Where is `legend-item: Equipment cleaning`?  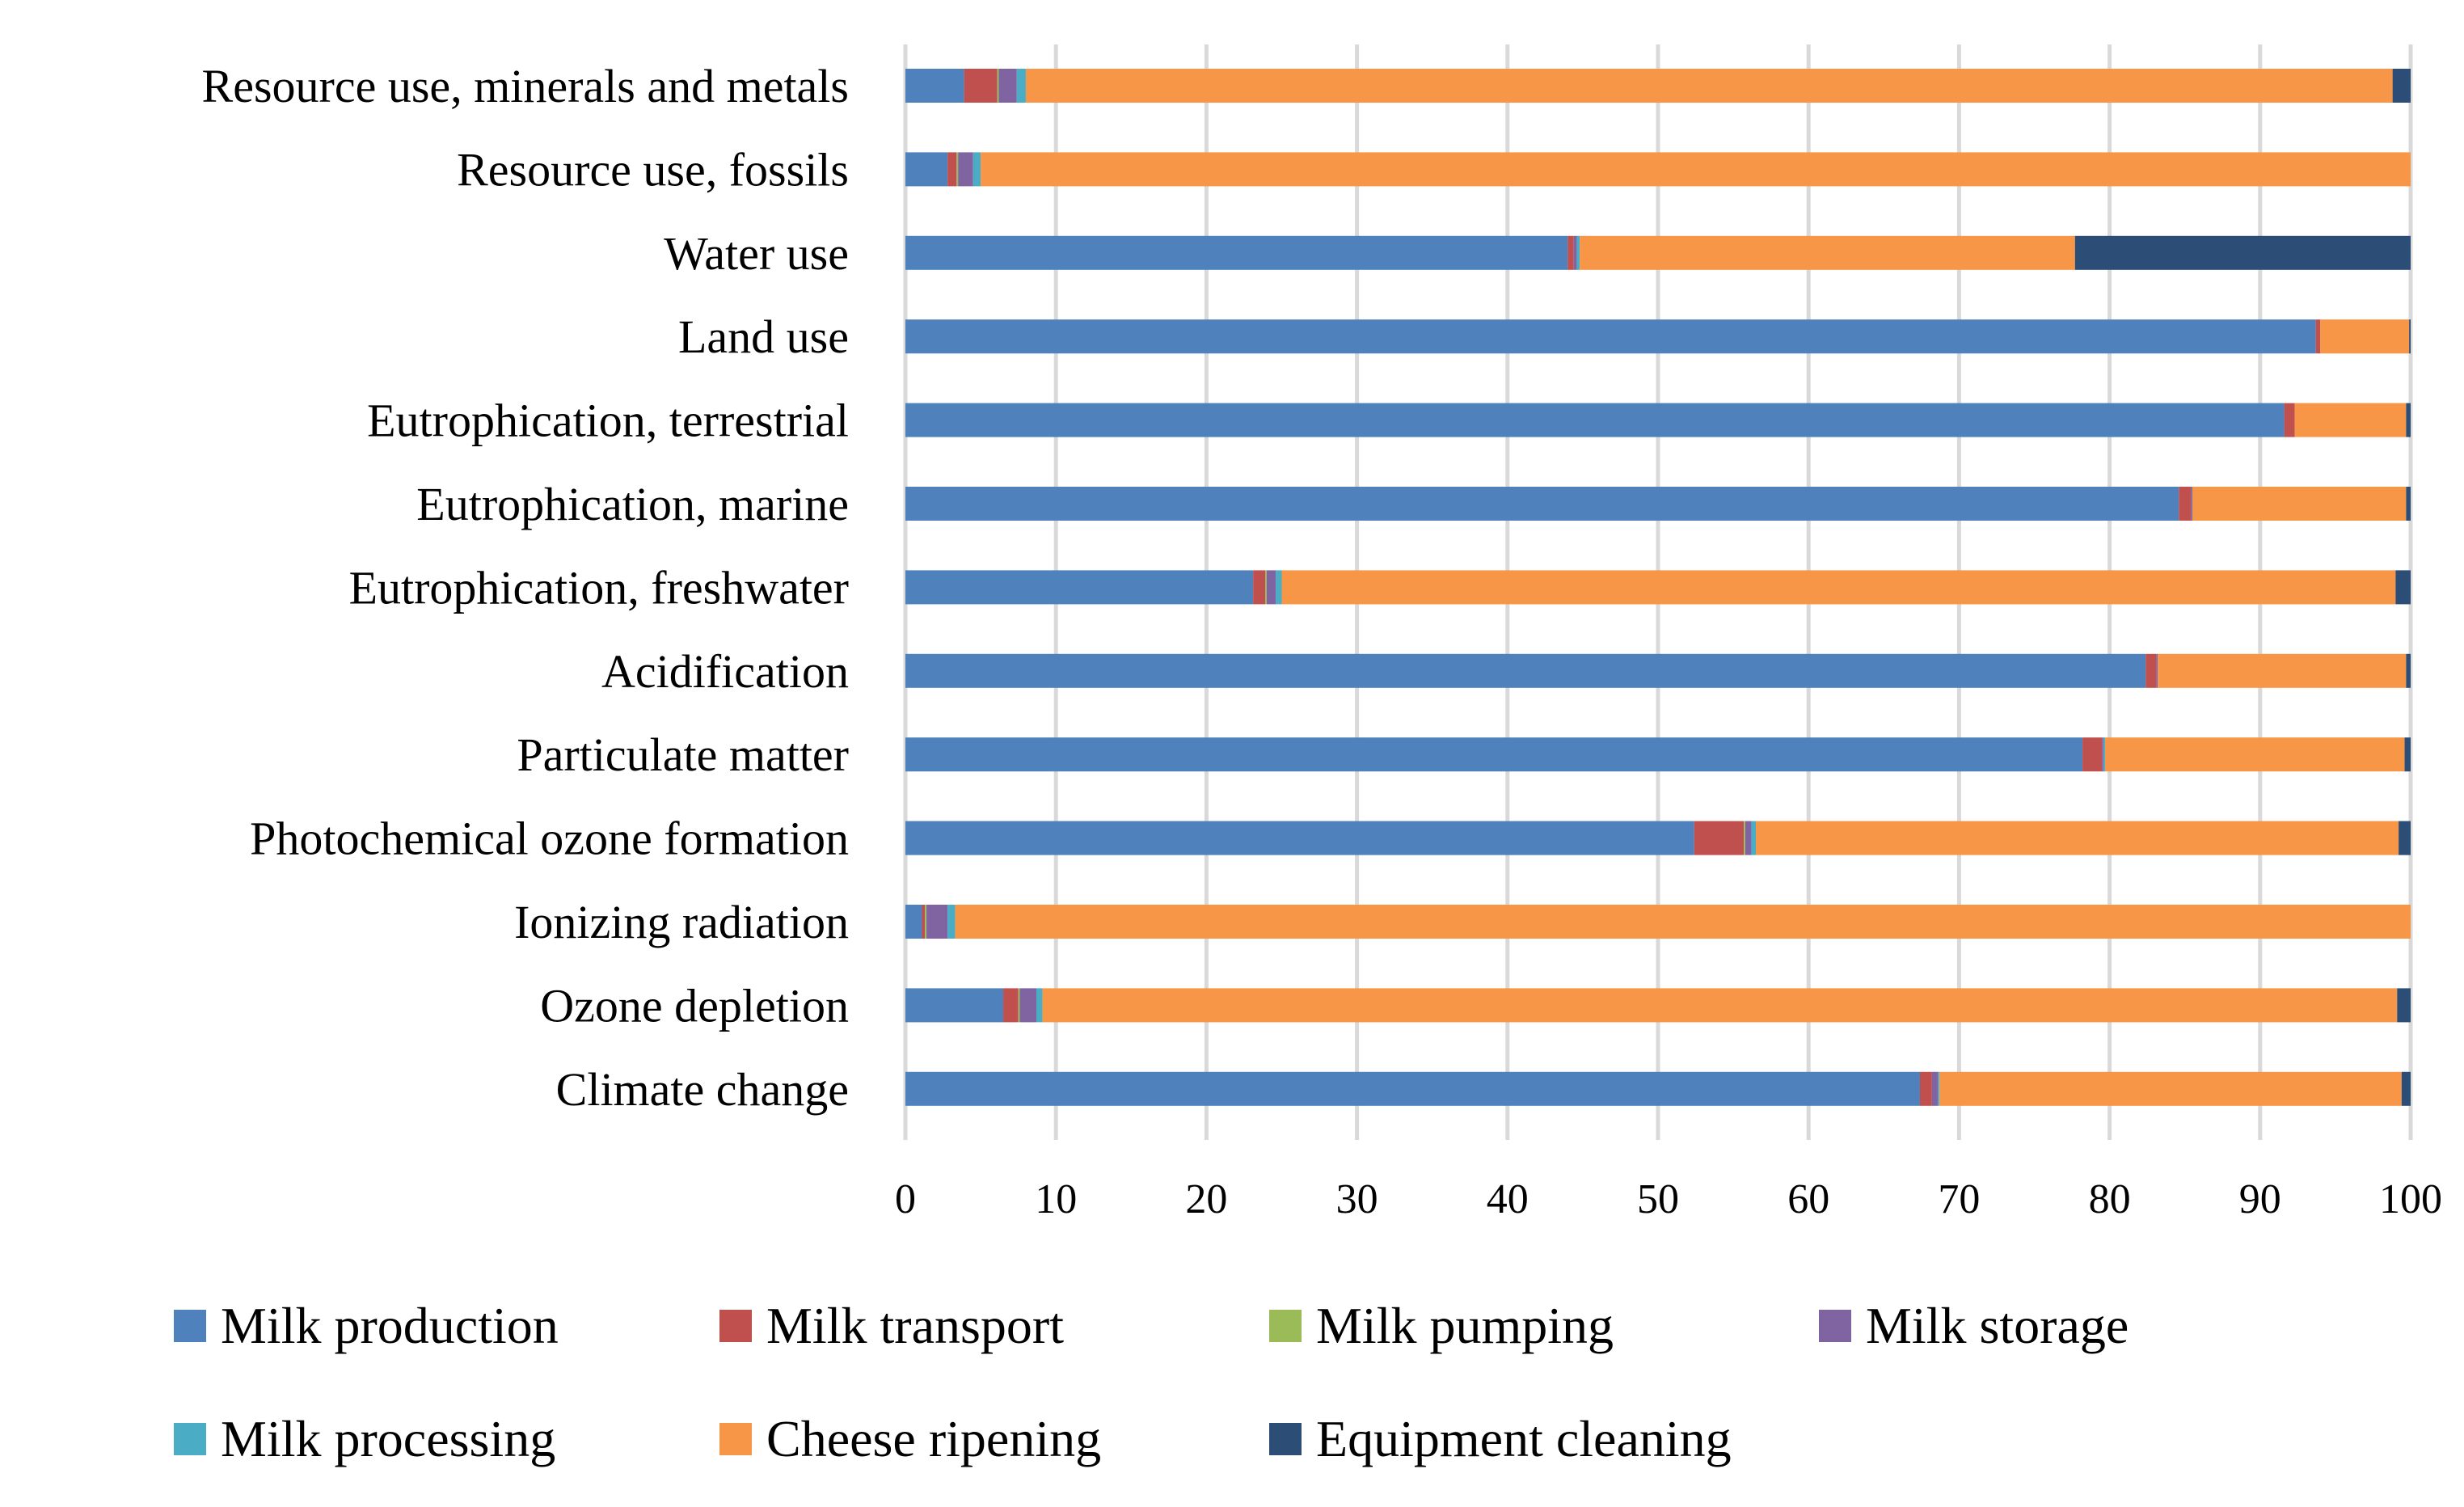 legend-item: Equipment cleaning is located at coordinates (1501, 1439).